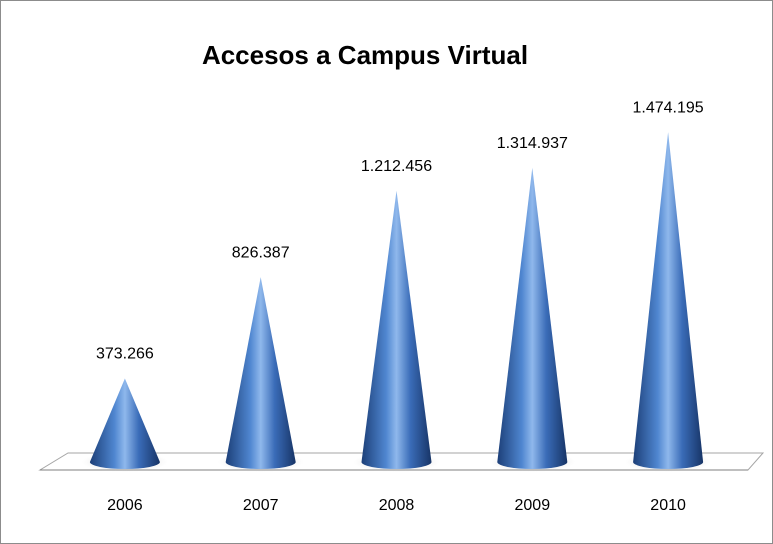 The image size is (773, 544). What do you see at coordinates (668, 505) in the screenshot?
I see `x-tick-label: 2010` at bounding box center [668, 505].